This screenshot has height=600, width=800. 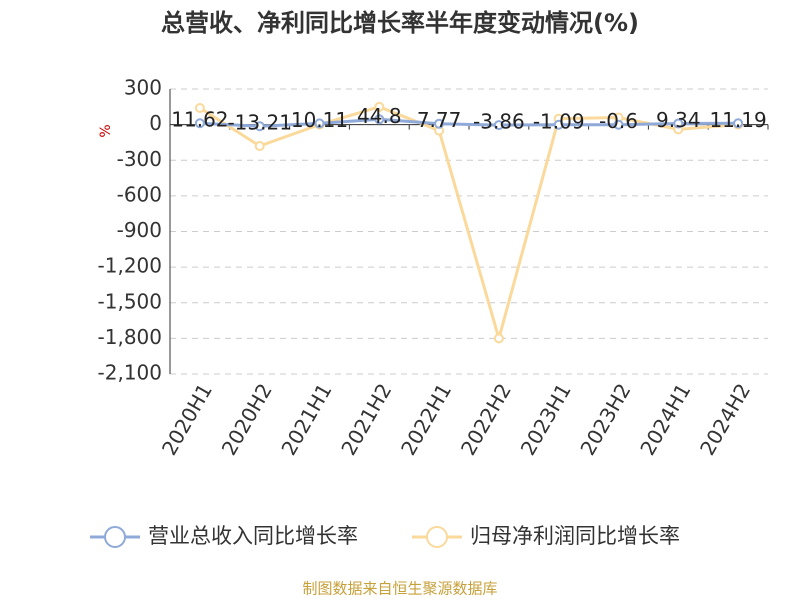 I want to click on y-tick-label: -1,200, so click(x=130, y=266).